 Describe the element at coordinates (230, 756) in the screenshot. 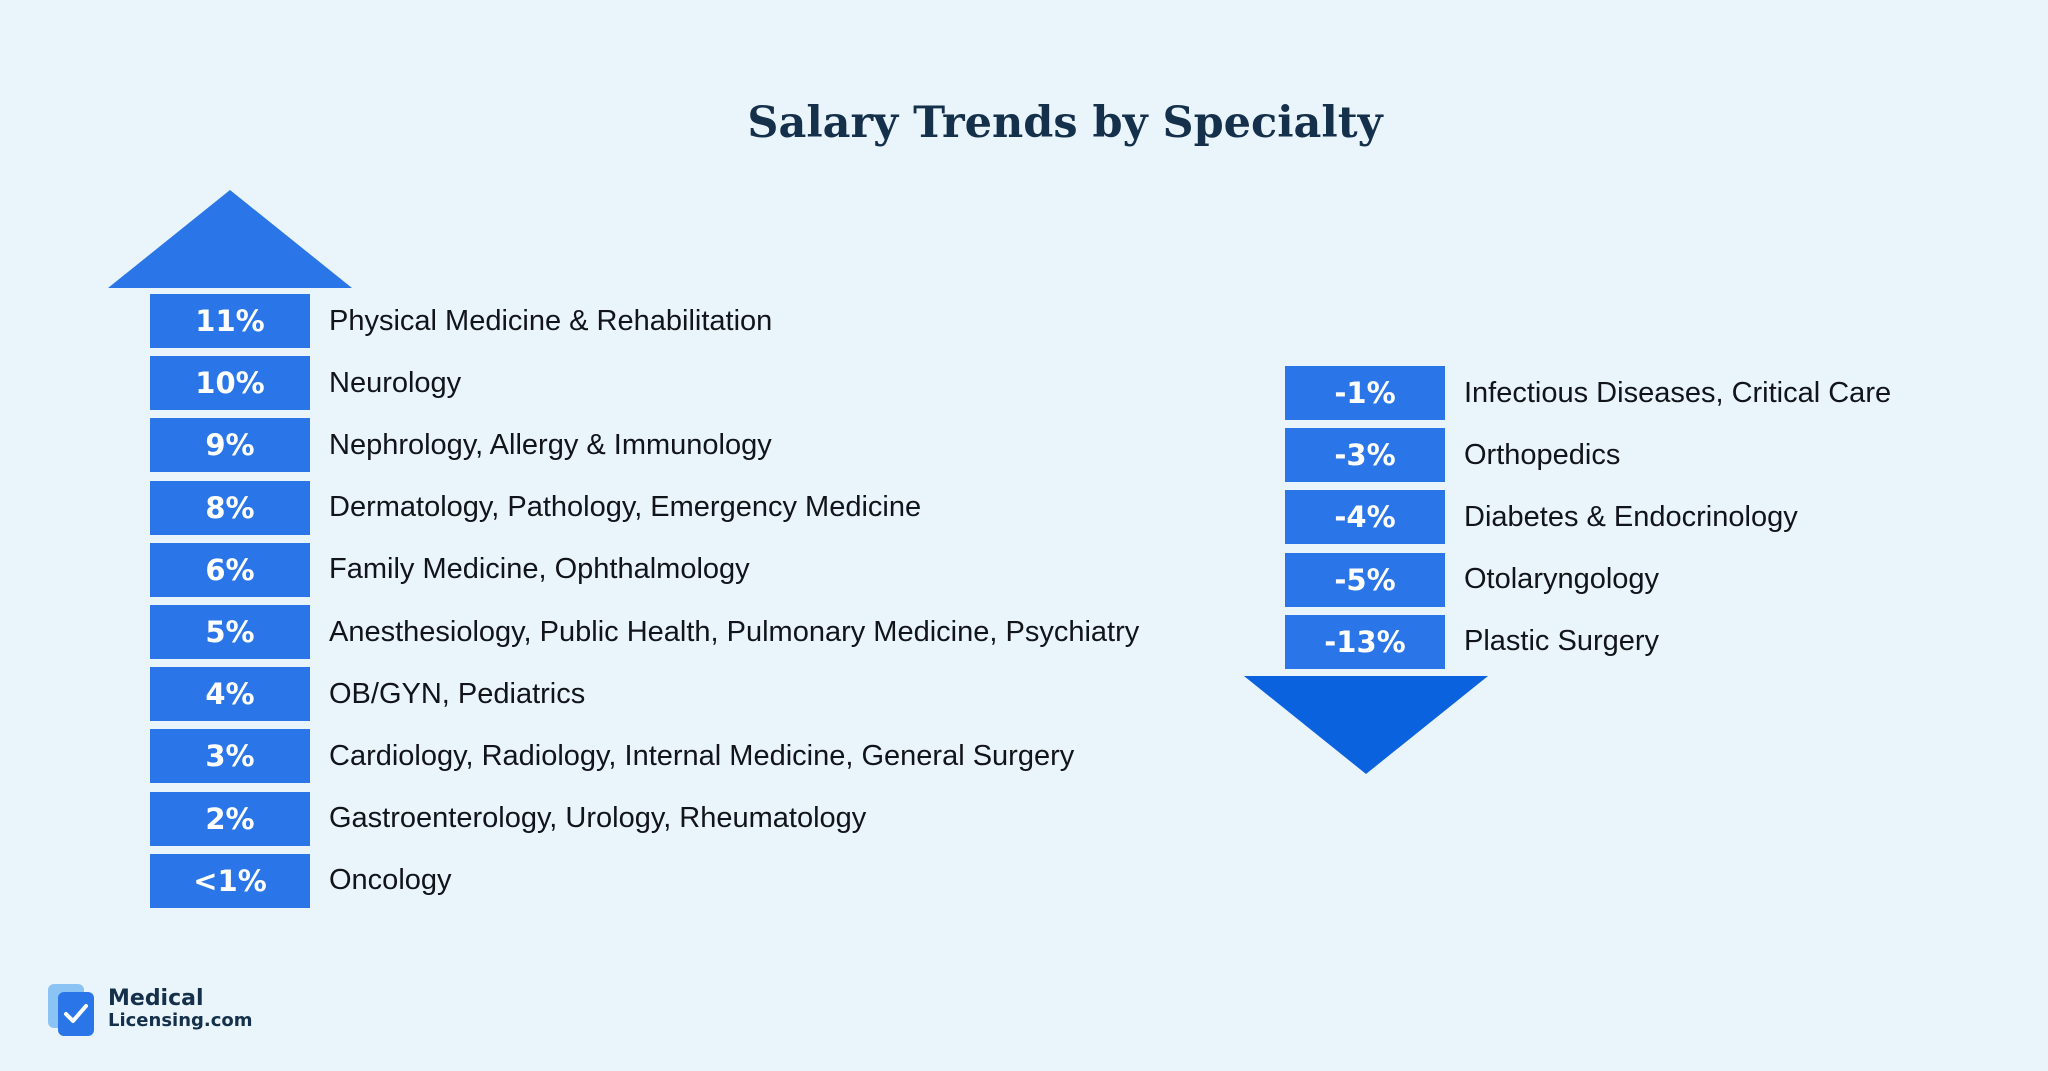

I see `percent-badge: 3%` at that location.